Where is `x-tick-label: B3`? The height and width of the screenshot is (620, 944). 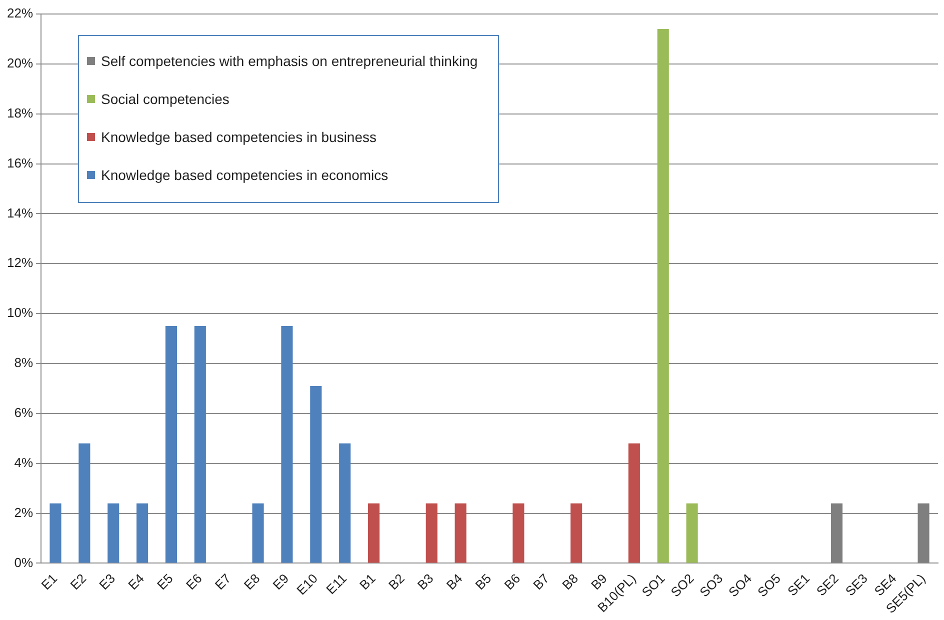
x-tick-label: B3 is located at coordinates (425, 581).